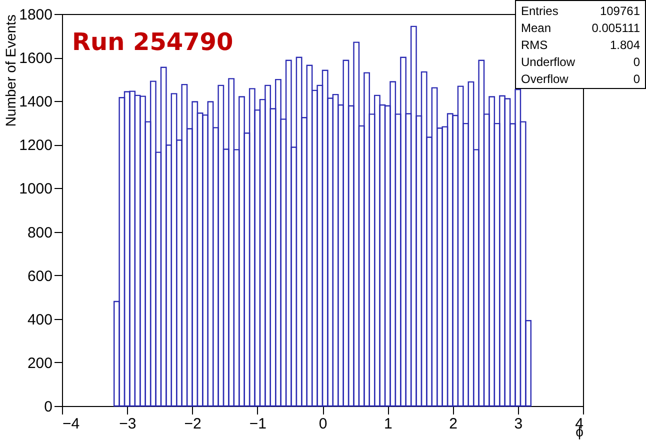 The width and height of the screenshot is (646, 442). What do you see at coordinates (388, 424) in the screenshot?
I see `x-tick-label: 1` at bounding box center [388, 424].